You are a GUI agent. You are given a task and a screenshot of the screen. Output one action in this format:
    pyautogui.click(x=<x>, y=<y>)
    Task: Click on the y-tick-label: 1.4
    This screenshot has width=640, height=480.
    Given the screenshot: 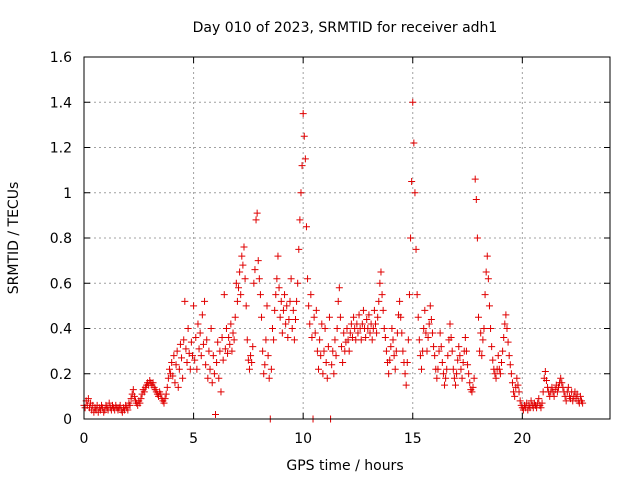 What is the action you would take?
    pyautogui.click(x=61, y=103)
    